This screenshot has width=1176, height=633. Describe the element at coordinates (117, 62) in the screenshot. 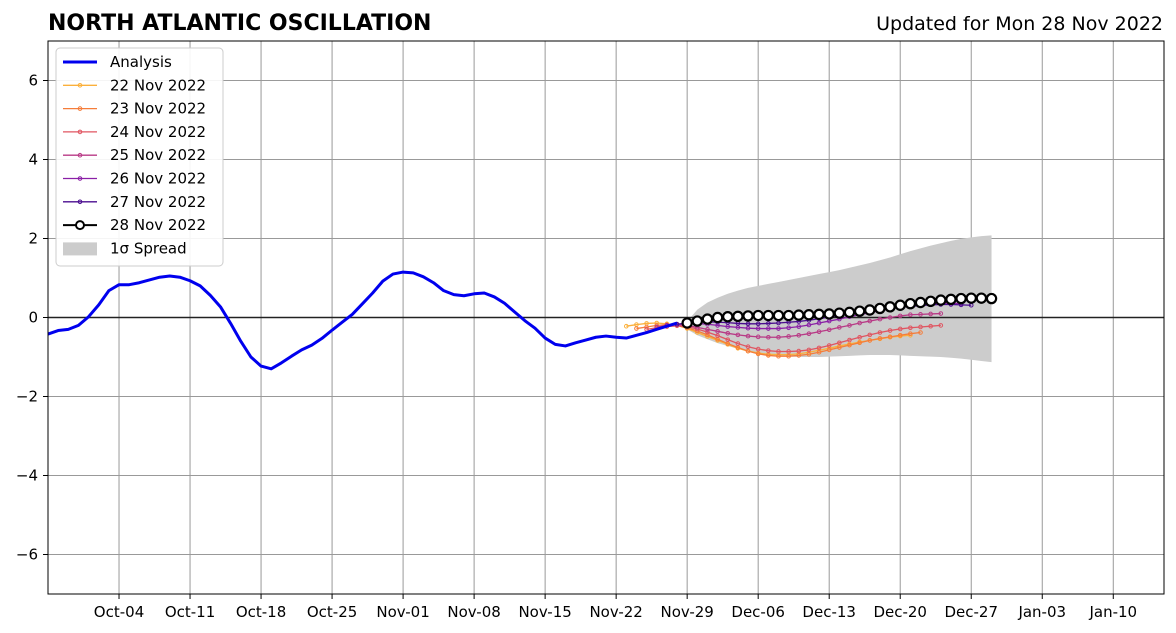

I see `legend-item-analysis: Analysis` at that location.